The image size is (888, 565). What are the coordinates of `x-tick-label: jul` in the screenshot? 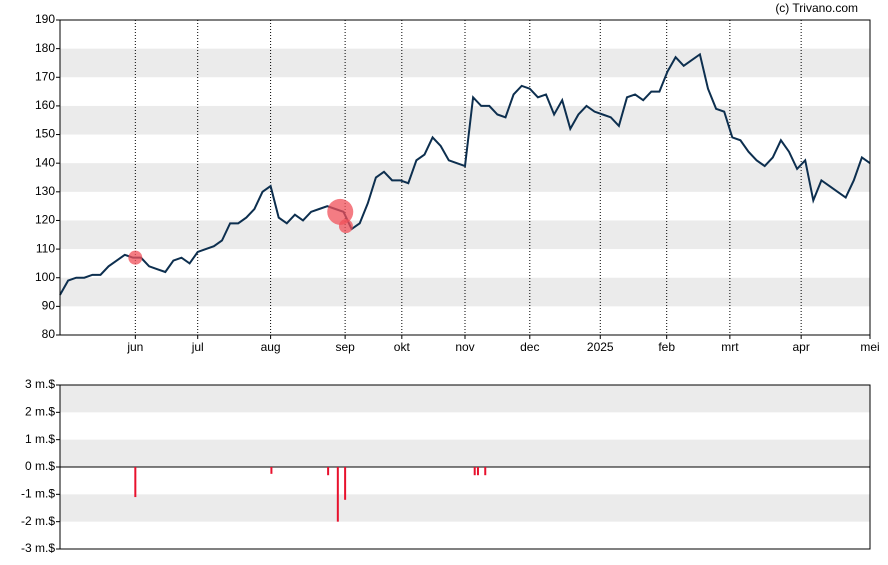 It's located at (197, 347).